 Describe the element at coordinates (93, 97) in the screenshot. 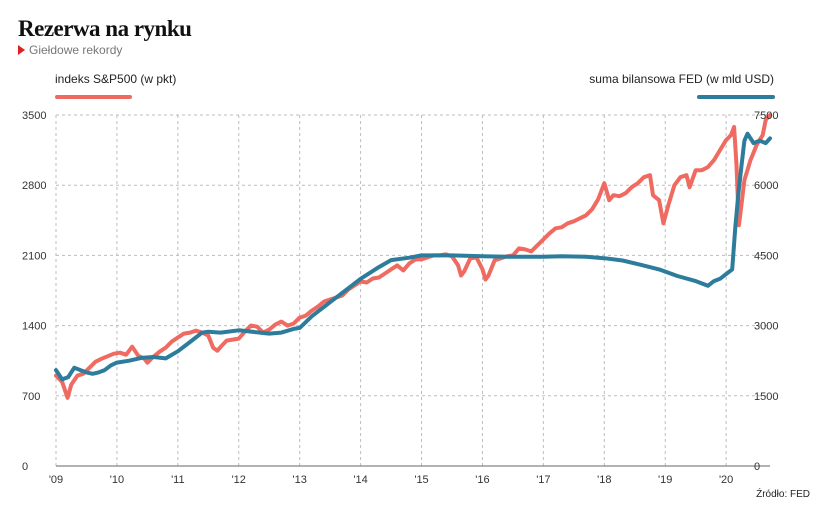

I see `legend-swatch-sp500` at that location.